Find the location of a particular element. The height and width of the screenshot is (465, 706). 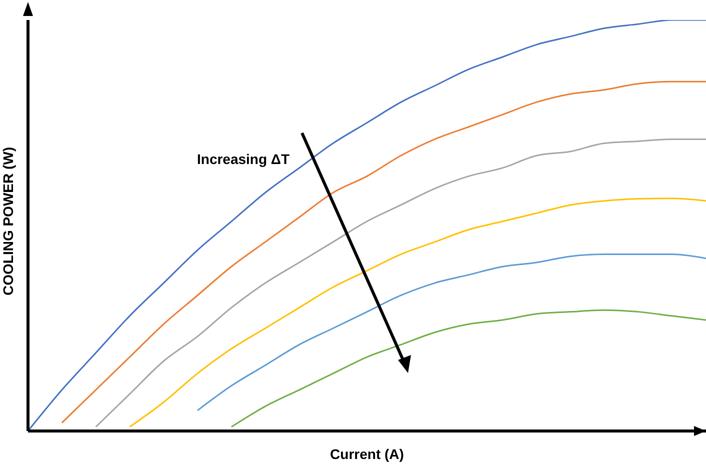

x-axis-title: Current (A) is located at coordinates (367, 454).